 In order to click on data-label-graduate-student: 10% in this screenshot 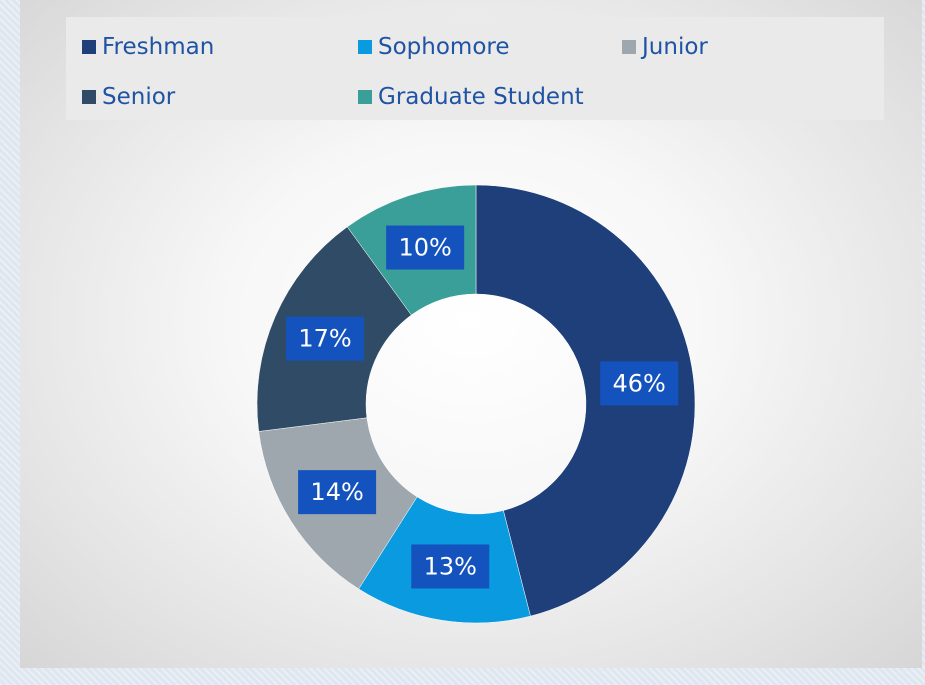, I will do `click(425, 247)`.